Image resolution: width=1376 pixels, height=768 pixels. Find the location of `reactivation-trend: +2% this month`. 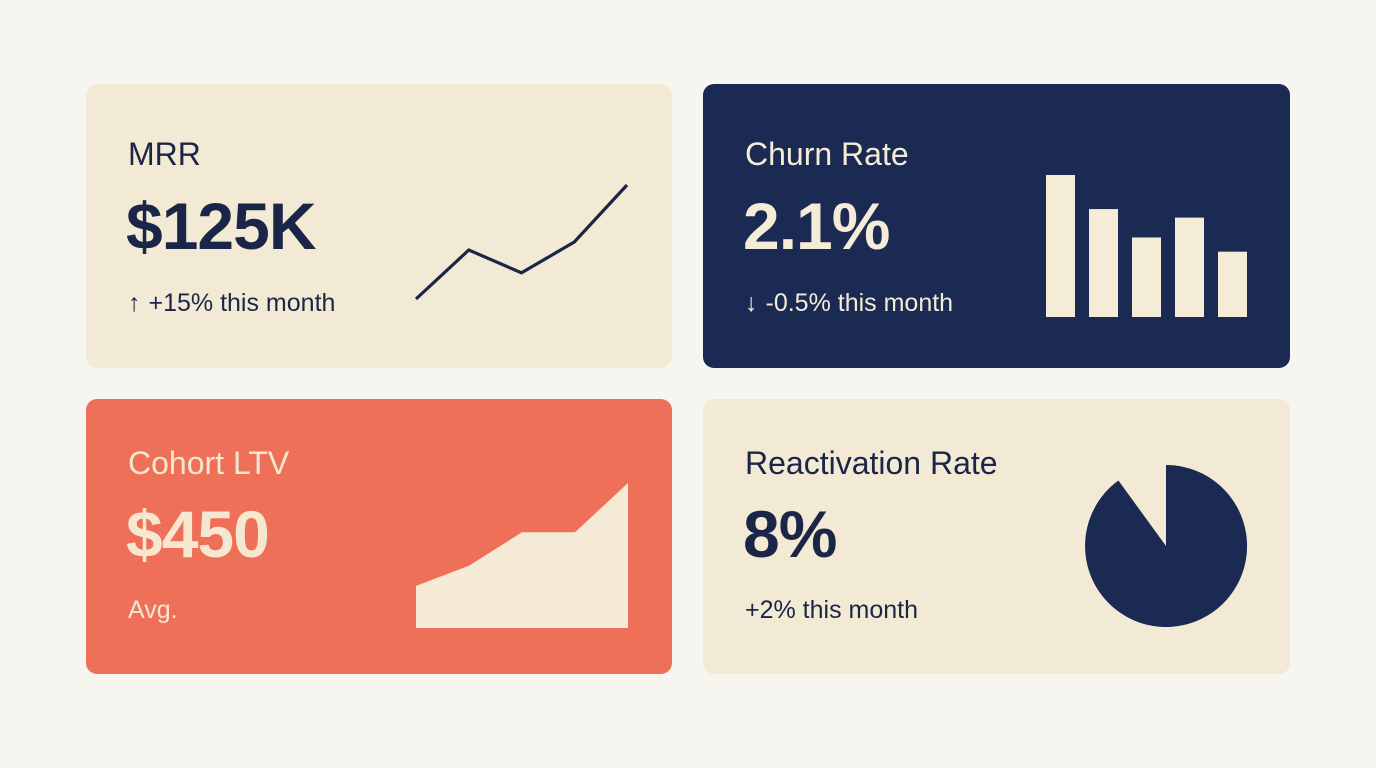

reactivation-trend: +2% this month is located at coordinates (832, 610).